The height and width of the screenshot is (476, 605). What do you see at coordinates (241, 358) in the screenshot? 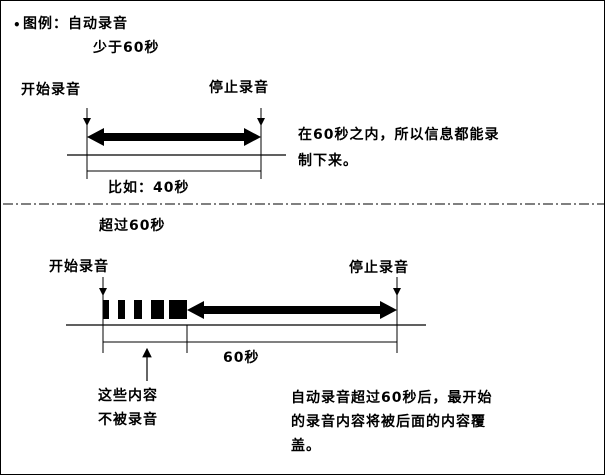
I see `duration-label-60s: 60秒` at bounding box center [241, 358].